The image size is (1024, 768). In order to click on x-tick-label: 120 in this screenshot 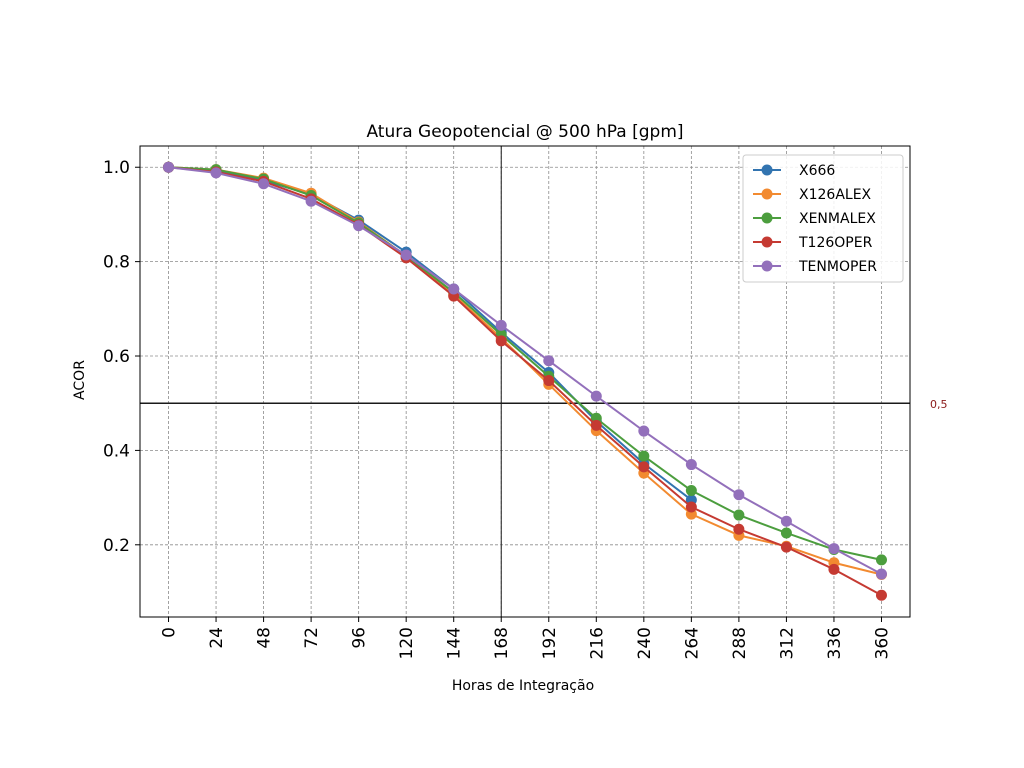, I will do `click(407, 643)`.